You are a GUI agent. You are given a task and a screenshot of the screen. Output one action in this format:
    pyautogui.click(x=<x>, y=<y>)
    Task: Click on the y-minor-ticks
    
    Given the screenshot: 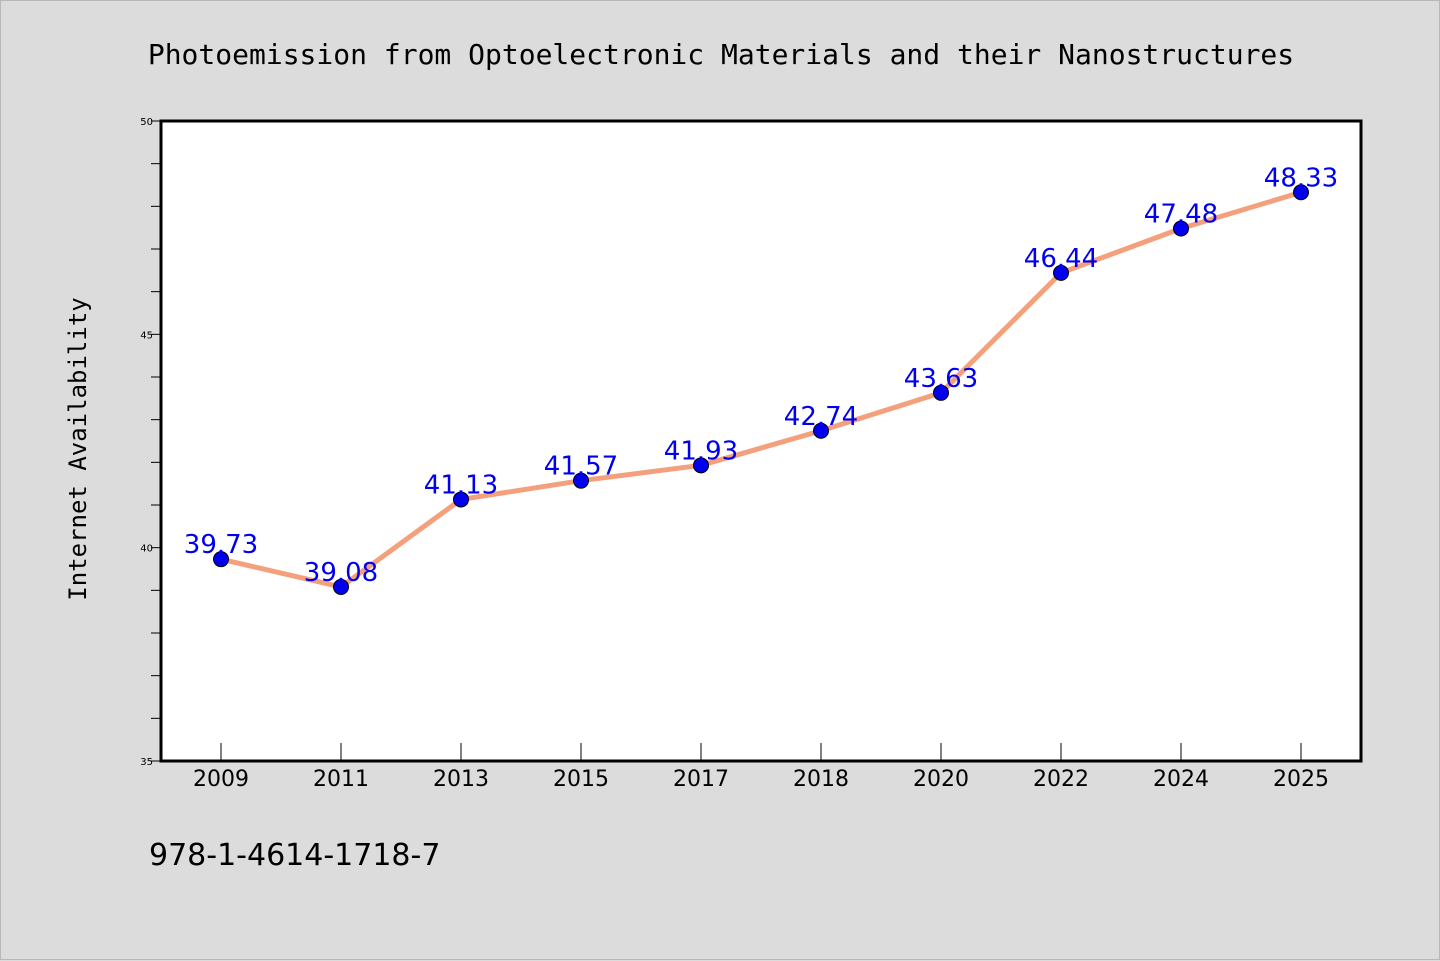 What is the action you would take?
    pyautogui.click(x=156, y=441)
    